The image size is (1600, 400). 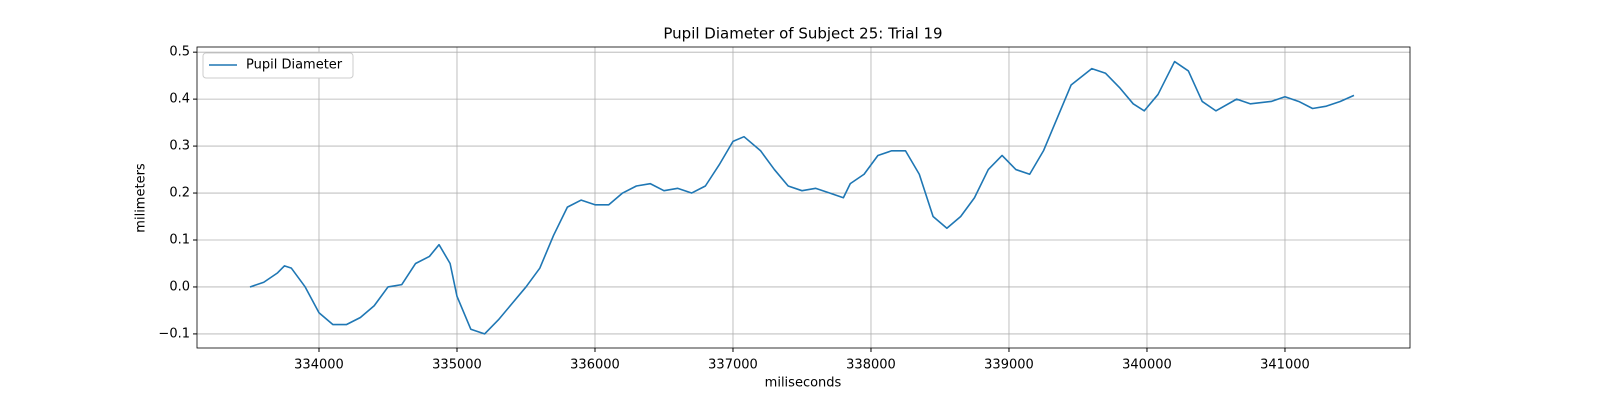 What do you see at coordinates (179, 146) in the screenshot?
I see `y-tick-label: 0.3` at bounding box center [179, 146].